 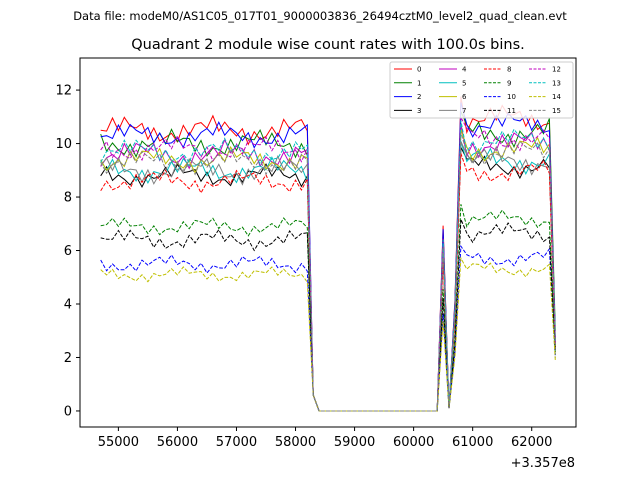 What do you see at coordinates (464, 111) in the screenshot?
I see `legend-label-7: 7` at bounding box center [464, 111].